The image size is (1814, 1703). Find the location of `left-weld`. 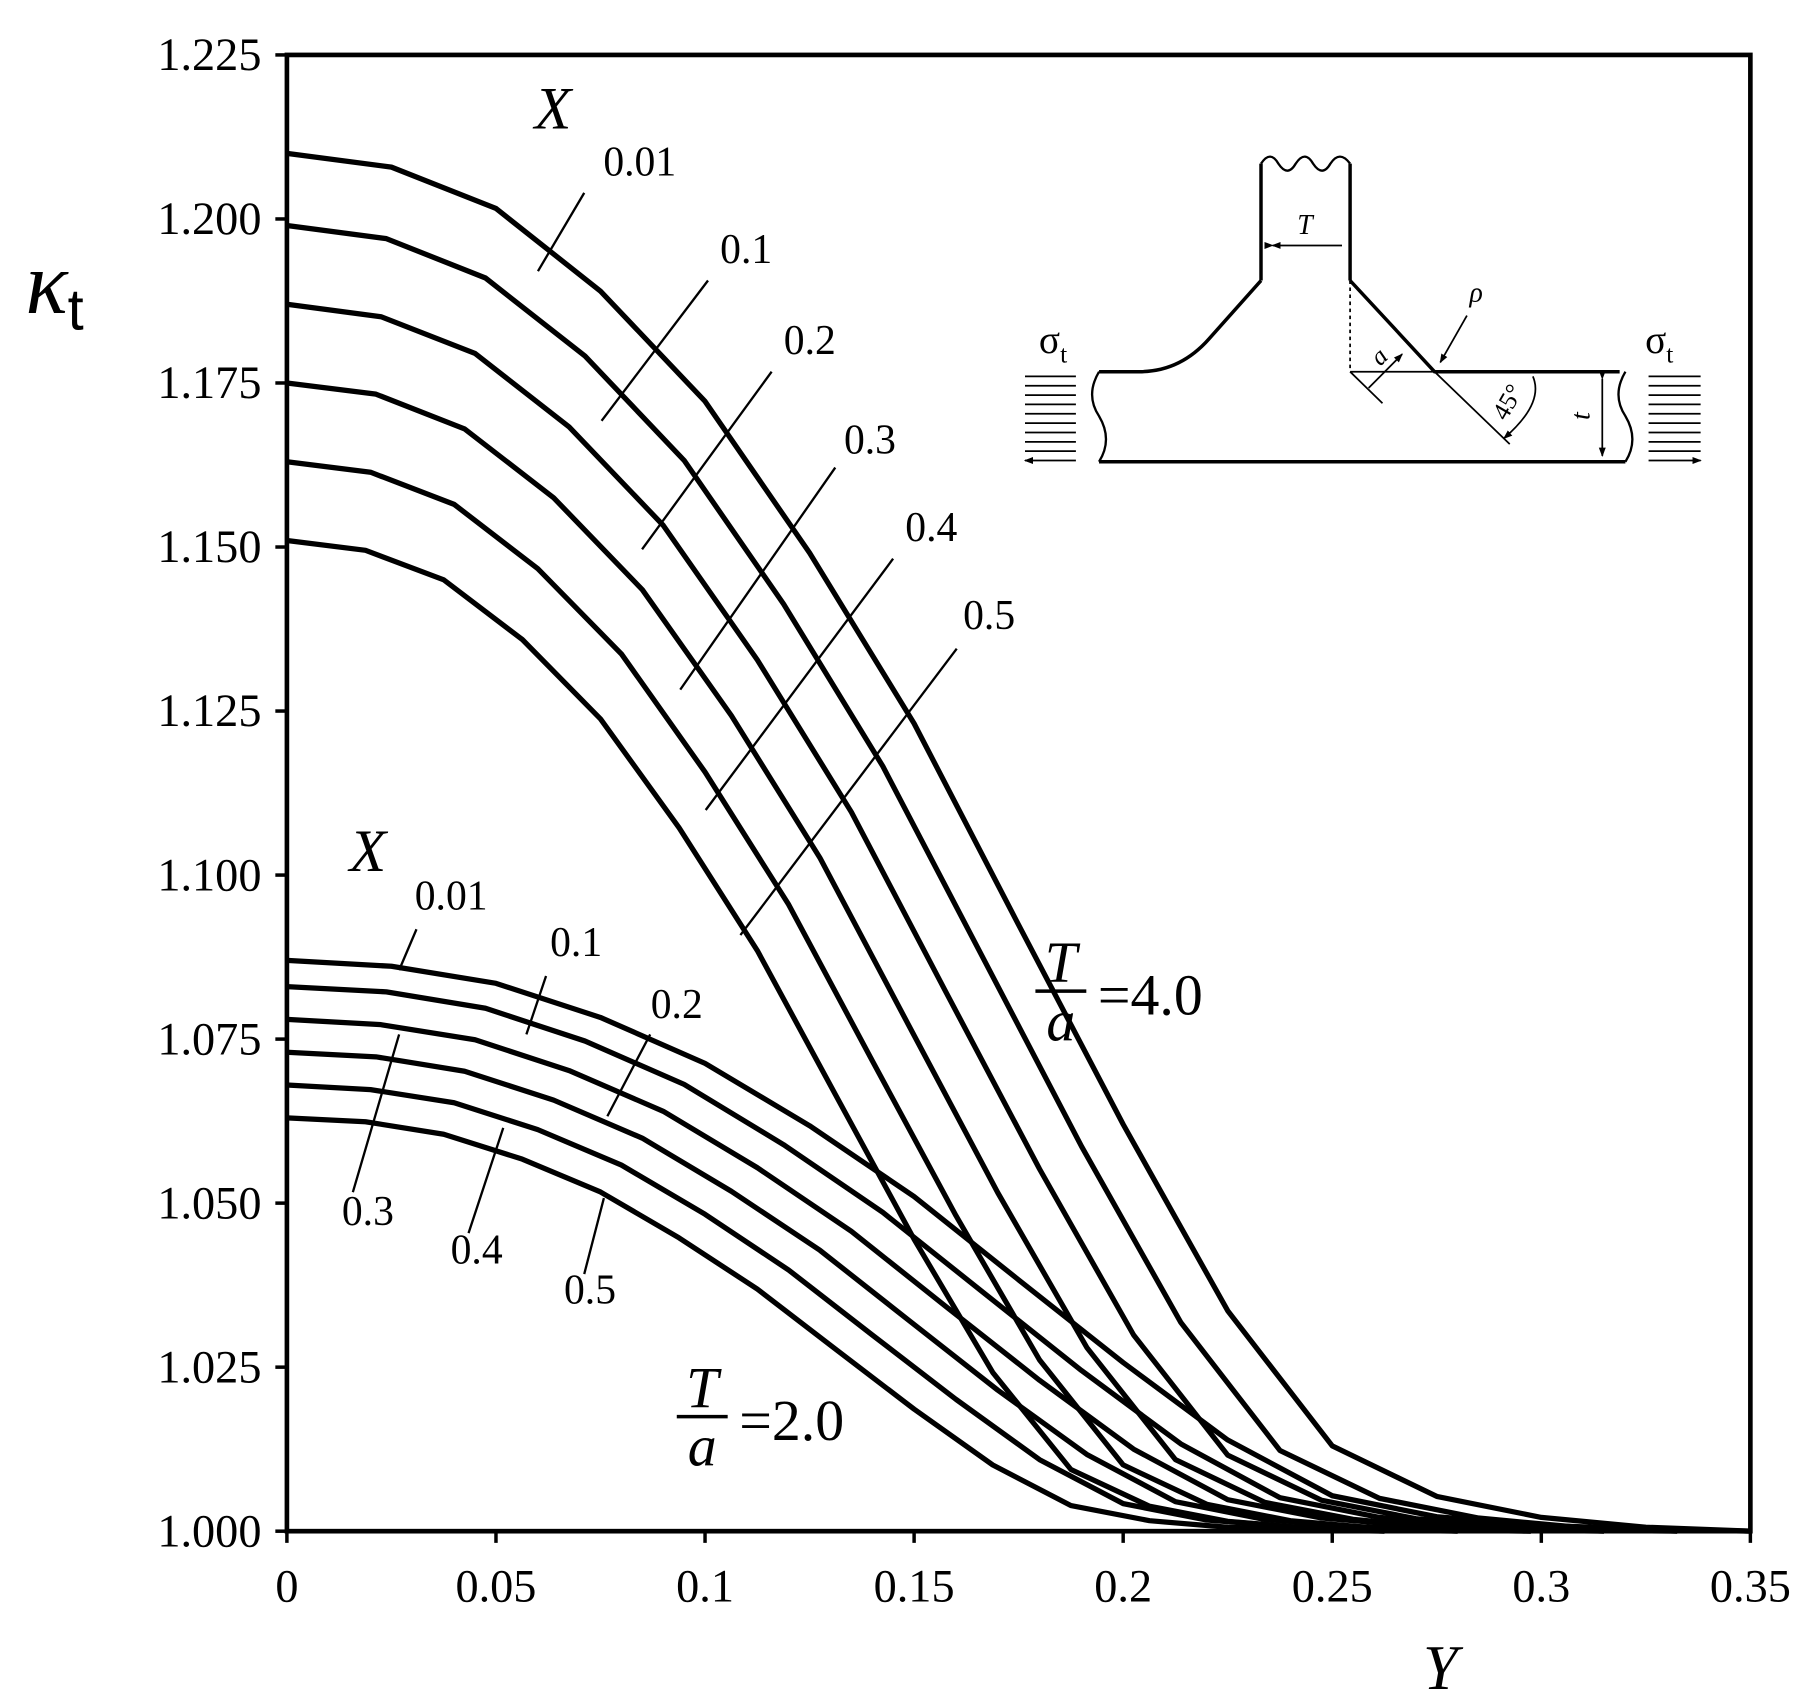

left-weld is located at coordinates (1181, 326).